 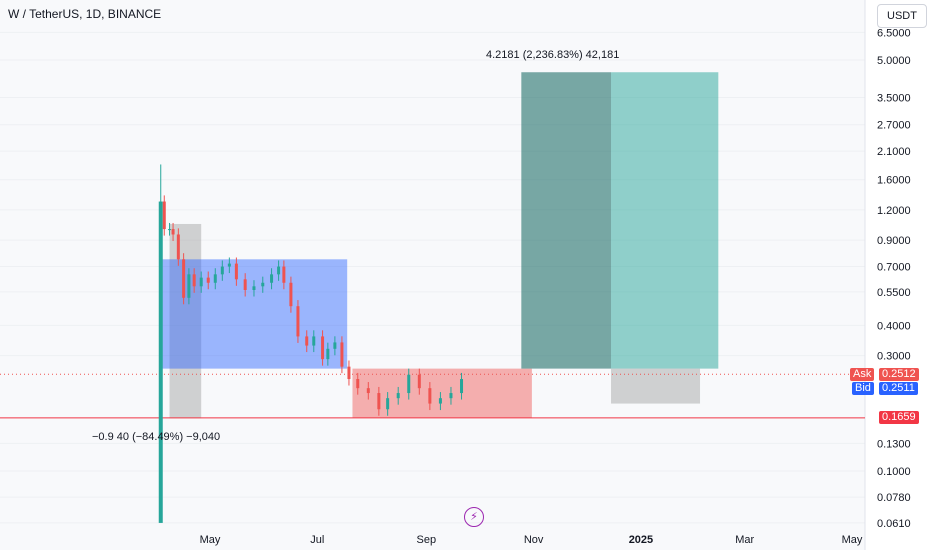 What do you see at coordinates (894, 33) in the screenshot?
I see `y-tick-label: 6.5000` at bounding box center [894, 33].